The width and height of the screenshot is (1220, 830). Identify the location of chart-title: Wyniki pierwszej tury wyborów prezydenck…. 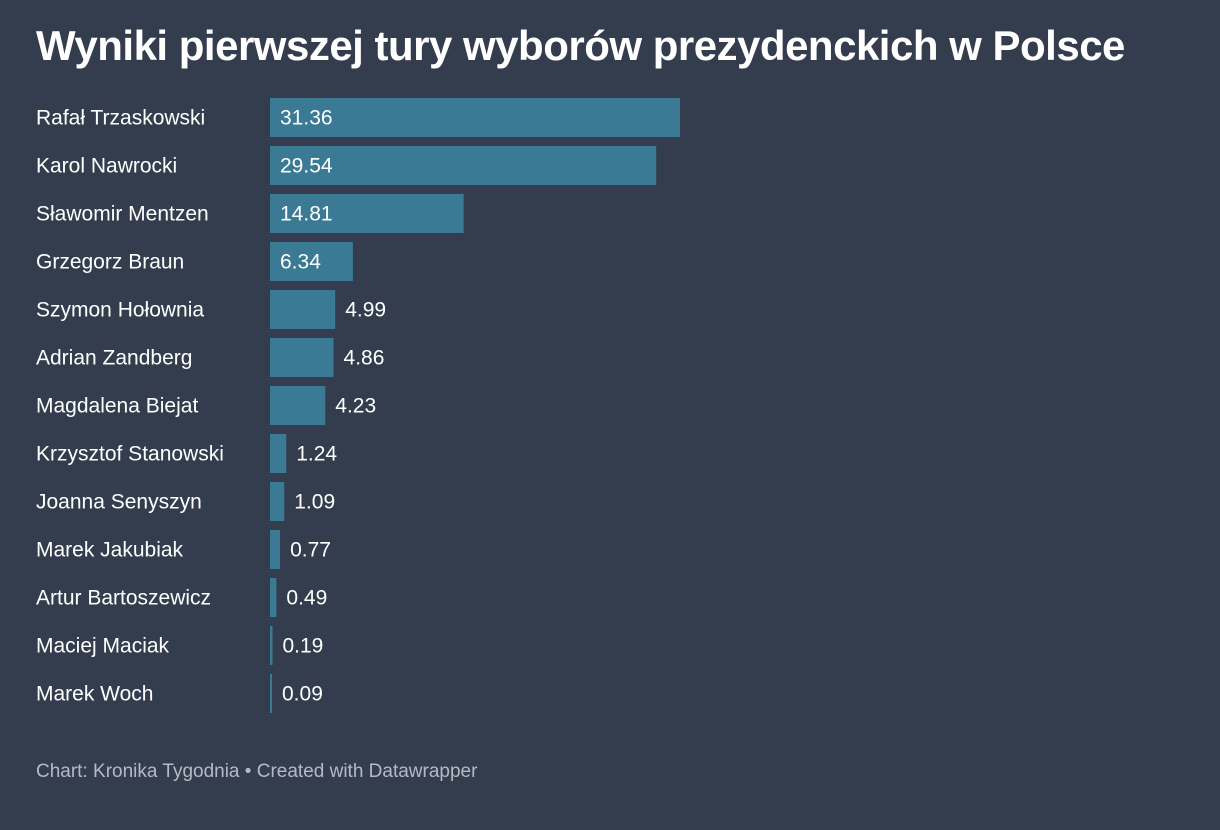
(580, 45).